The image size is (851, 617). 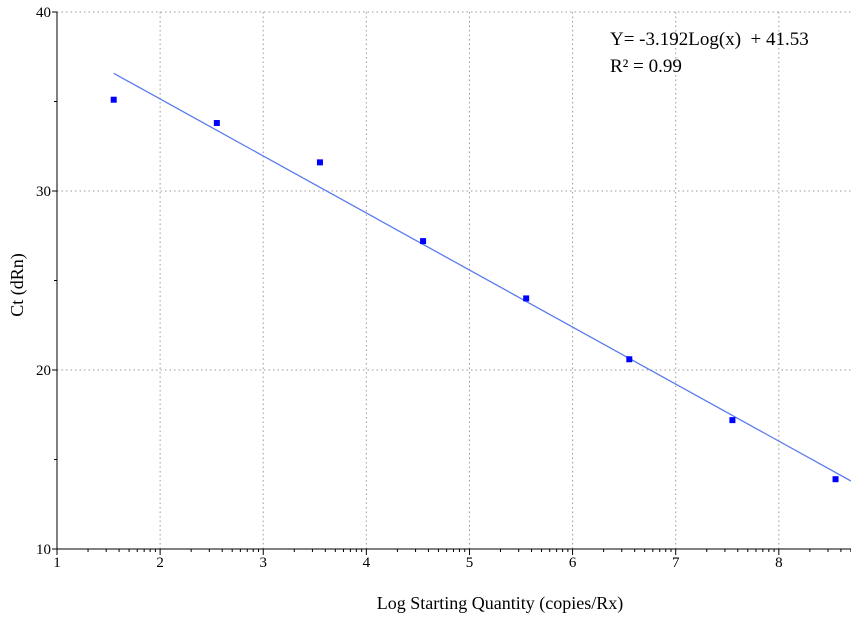 I want to click on y-tick-label-20: 20, so click(x=43, y=371).